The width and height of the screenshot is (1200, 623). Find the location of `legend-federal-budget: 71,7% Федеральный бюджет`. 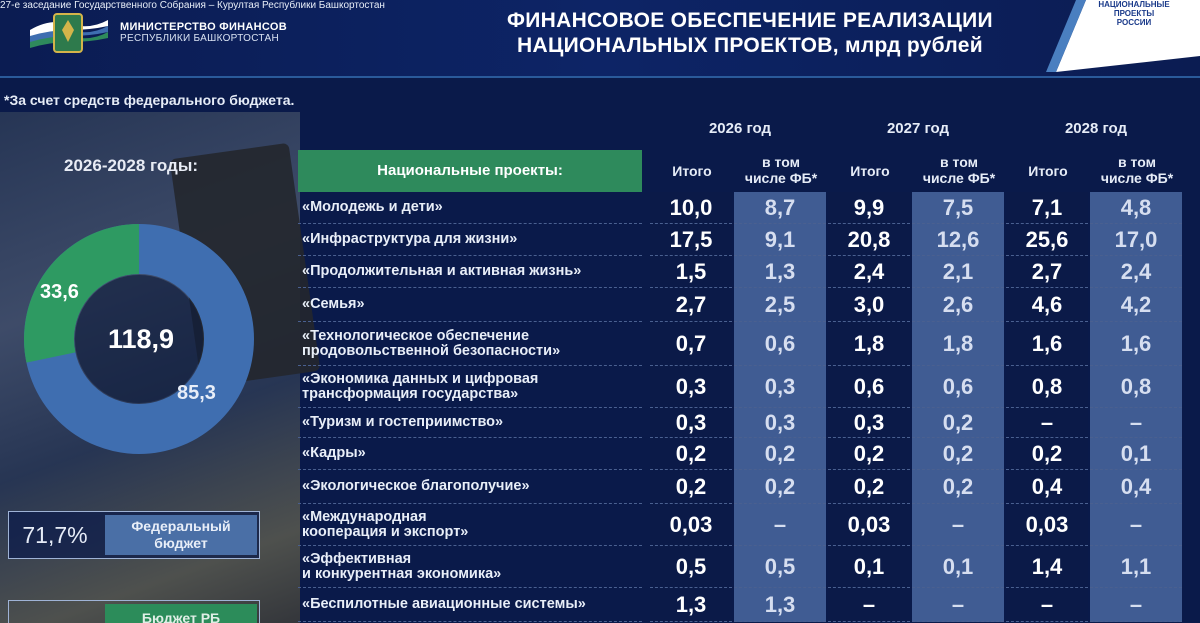

legend-federal-budget: 71,7% Федеральный бюджет is located at coordinates (134, 535).